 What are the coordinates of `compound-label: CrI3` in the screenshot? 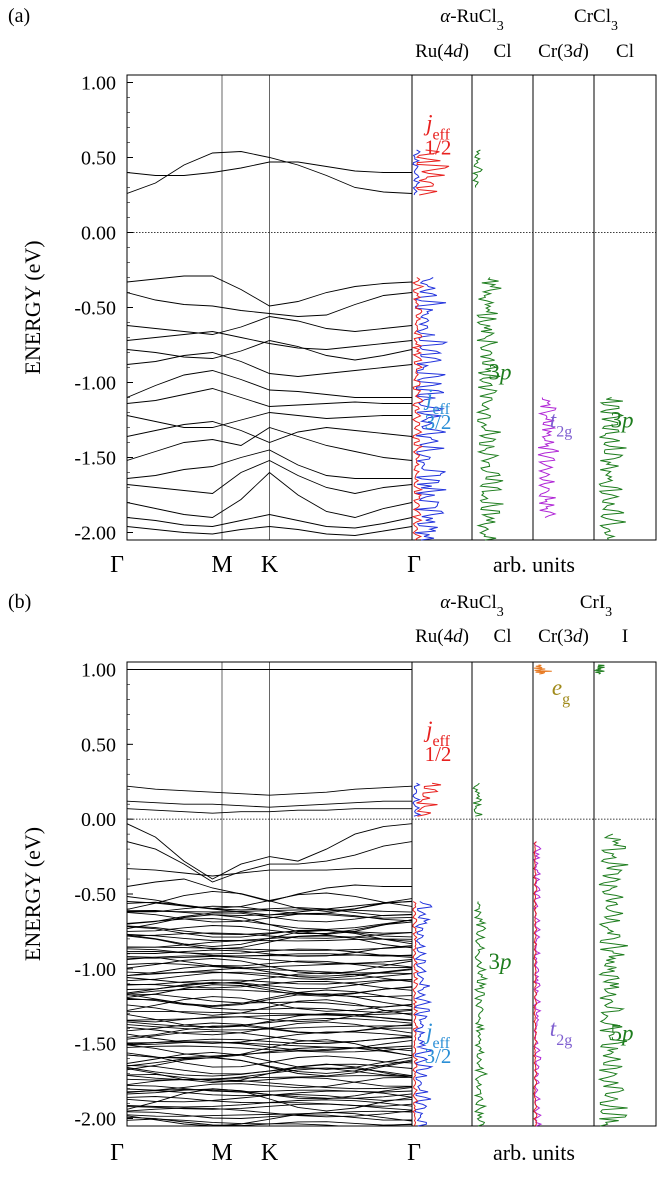 It's located at (596, 606).